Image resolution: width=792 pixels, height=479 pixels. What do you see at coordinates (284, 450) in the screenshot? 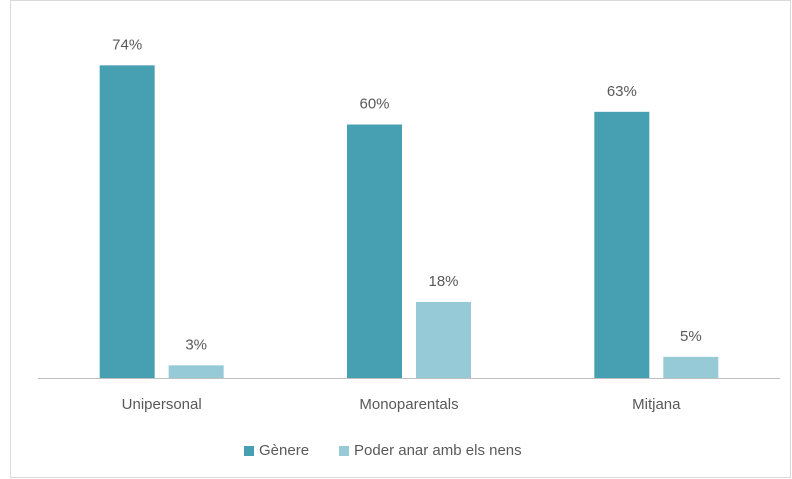
I see `legend-label: Gènere` at bounding box center [284, 450].